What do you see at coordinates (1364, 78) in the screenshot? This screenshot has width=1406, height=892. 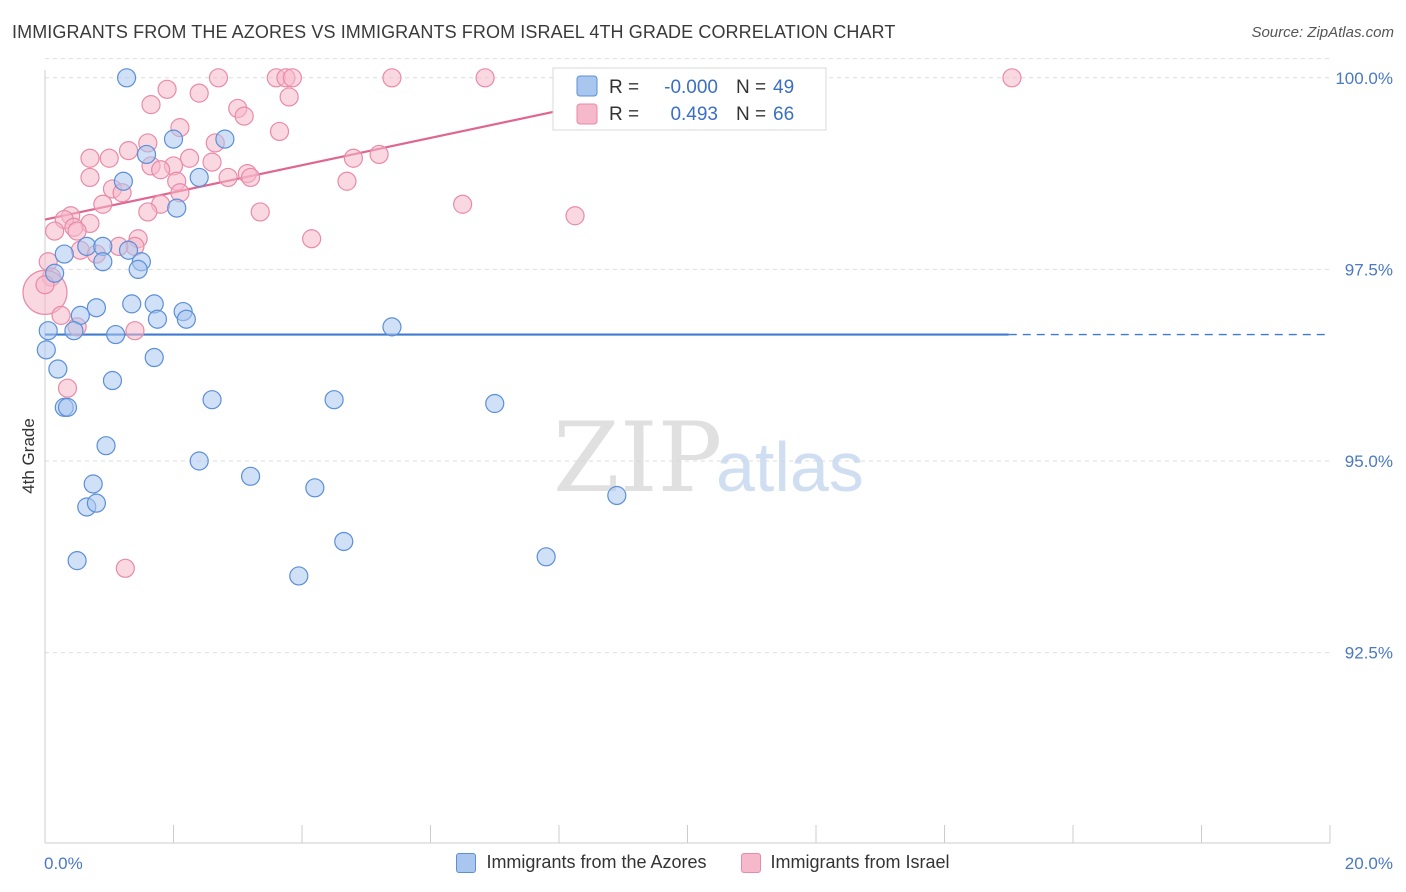 I see `y-tick-label: 100.0%` at bounding box center [1364, 78].